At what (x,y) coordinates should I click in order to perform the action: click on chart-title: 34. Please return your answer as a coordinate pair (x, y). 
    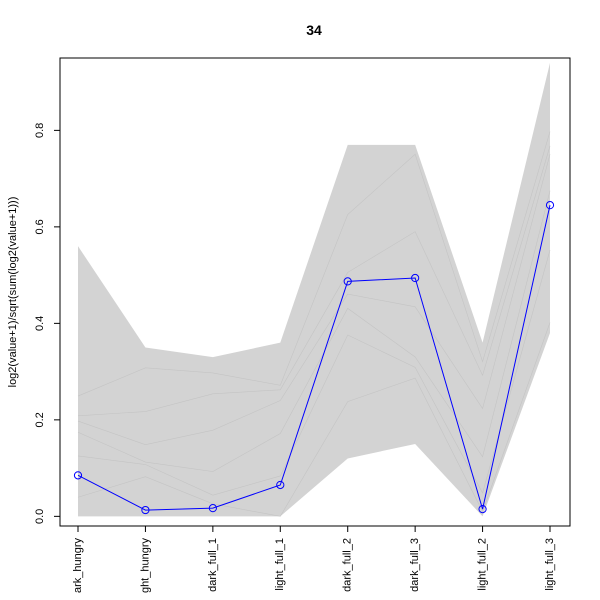
    Looking at the image, I should click on (314, 30).